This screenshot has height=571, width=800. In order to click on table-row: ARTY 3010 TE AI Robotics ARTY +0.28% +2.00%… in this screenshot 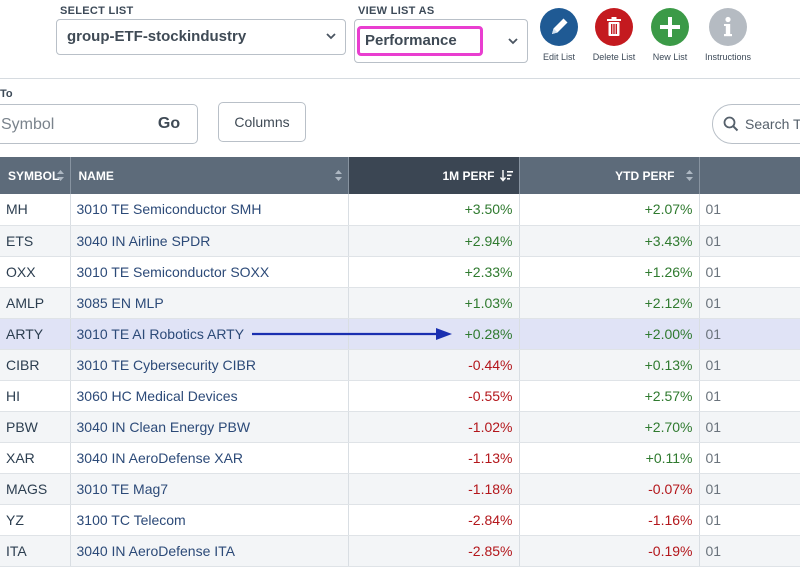, I will do `click(400, 334)`.